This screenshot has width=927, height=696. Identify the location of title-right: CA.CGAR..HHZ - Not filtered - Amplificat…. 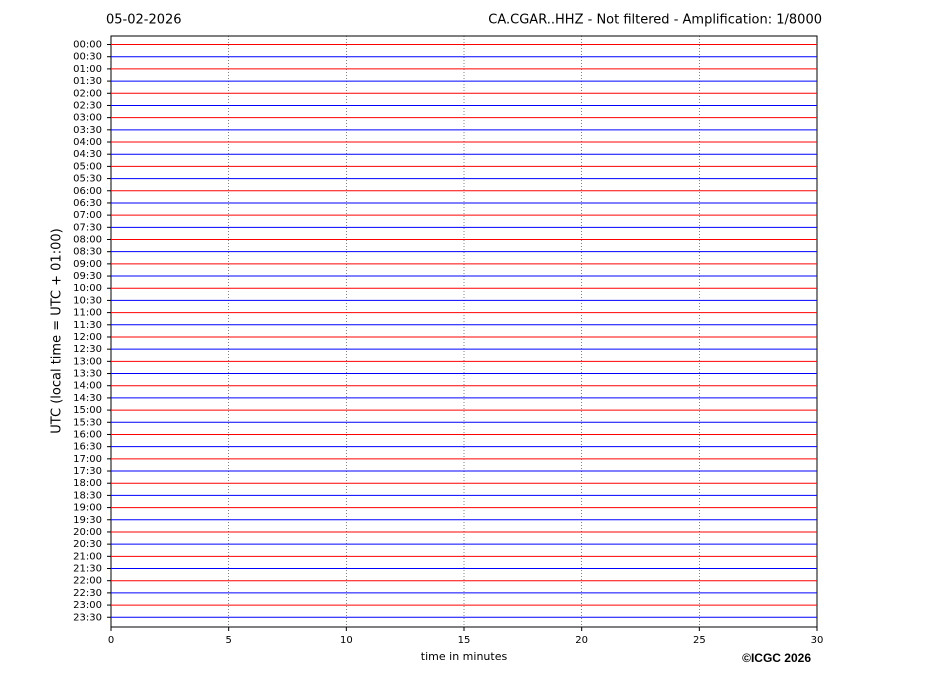
(655, 20).